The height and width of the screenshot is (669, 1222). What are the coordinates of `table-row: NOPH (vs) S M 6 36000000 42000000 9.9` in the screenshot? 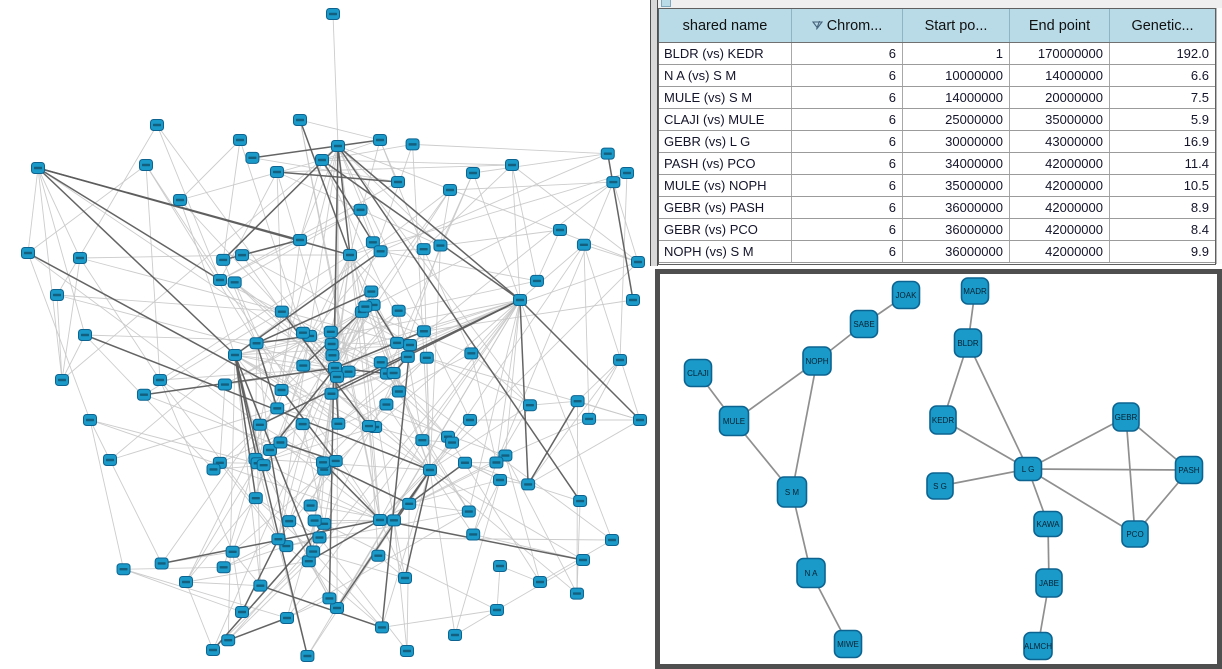 It's located at (937, 252).